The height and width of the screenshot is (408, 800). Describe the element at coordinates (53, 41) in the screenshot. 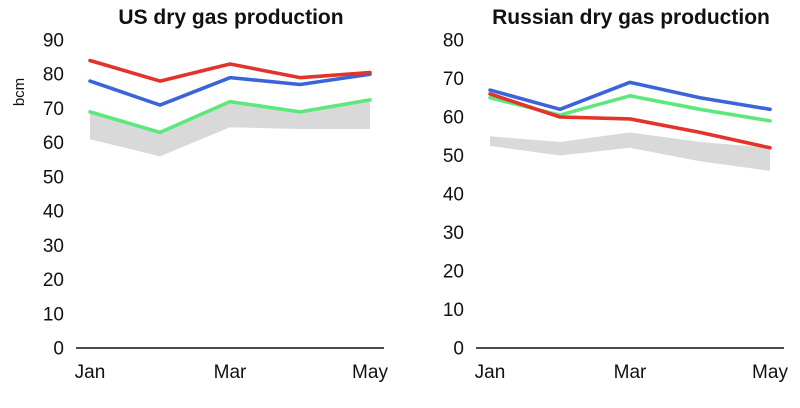

I see `svg-text: 90` at that location.